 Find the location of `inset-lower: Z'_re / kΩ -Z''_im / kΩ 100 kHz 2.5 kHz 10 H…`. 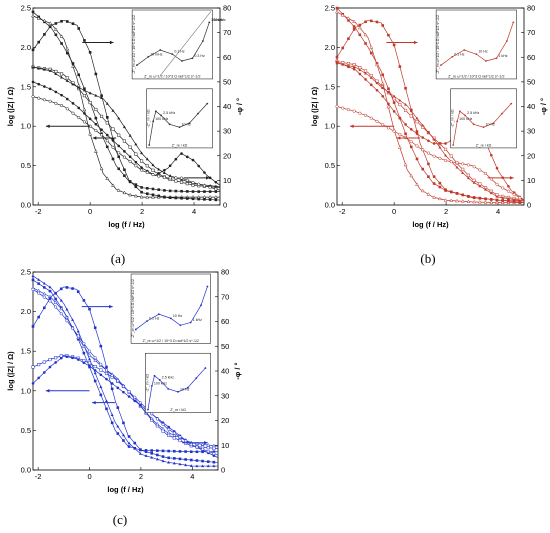

inset-lower: Z'_re / kΩ -Z''_im / kΩ 100 kHz 2.5 kHz 10 H… is located at coordinates (178, 382).